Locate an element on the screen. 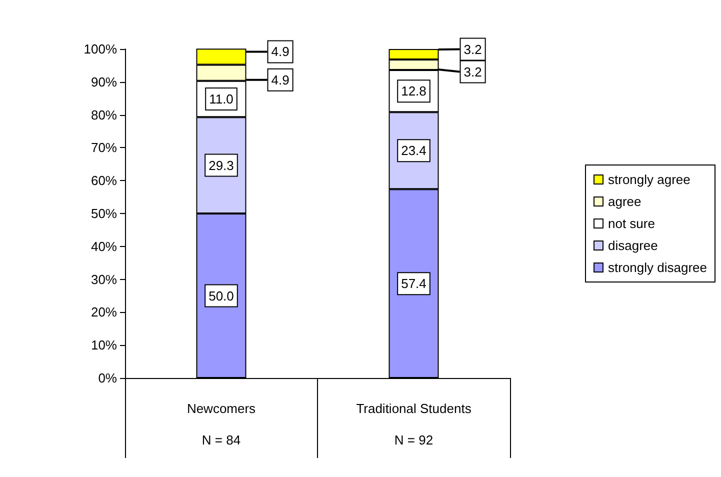 This screenshot has height=477, width=721. y-tick-label: 0% is located at coordinates (108, 378).